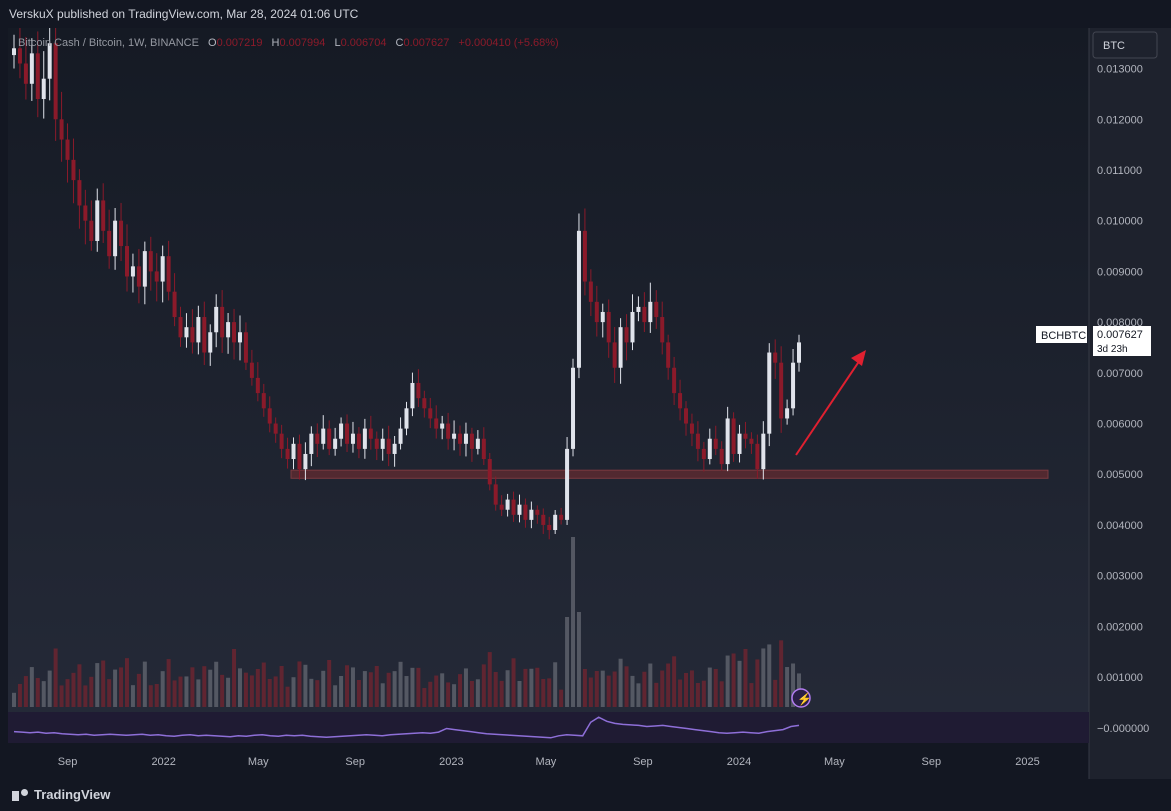 This screenshot has height=811, width=1171. I want to click on x-tick-label: 2025, so click(1027, 762).